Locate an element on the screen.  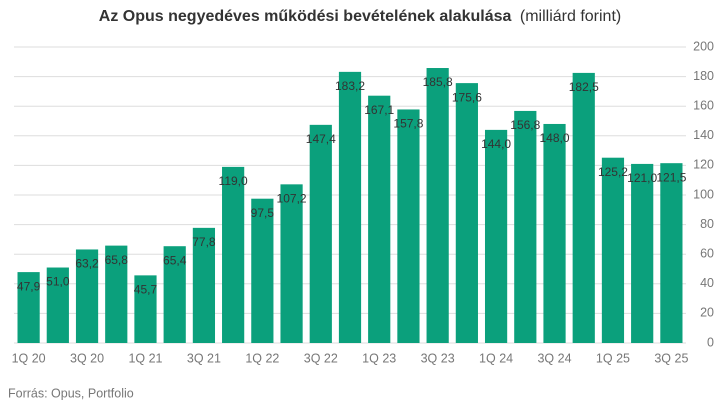
x-tick-label: 3Q 21 is located at coordinates (204, 358).